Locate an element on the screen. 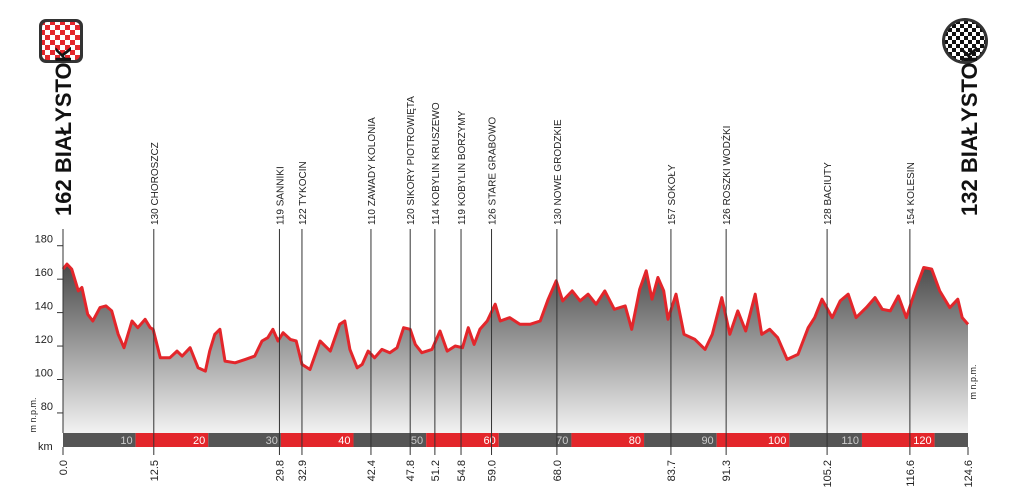 The width and height of the screenshot is (1024, 497). waypoint-name: 157 SOKOŁY is located at coordinates (672, 194).